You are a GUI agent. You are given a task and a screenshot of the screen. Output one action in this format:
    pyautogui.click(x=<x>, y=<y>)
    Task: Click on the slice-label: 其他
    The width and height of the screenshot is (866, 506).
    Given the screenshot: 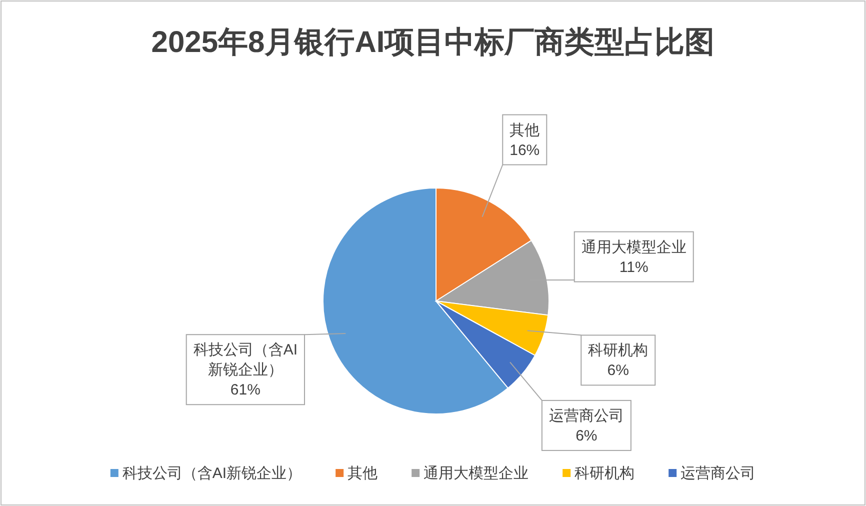 What is the action you would take?
    pyautogui.click(x=525, y=130)
    